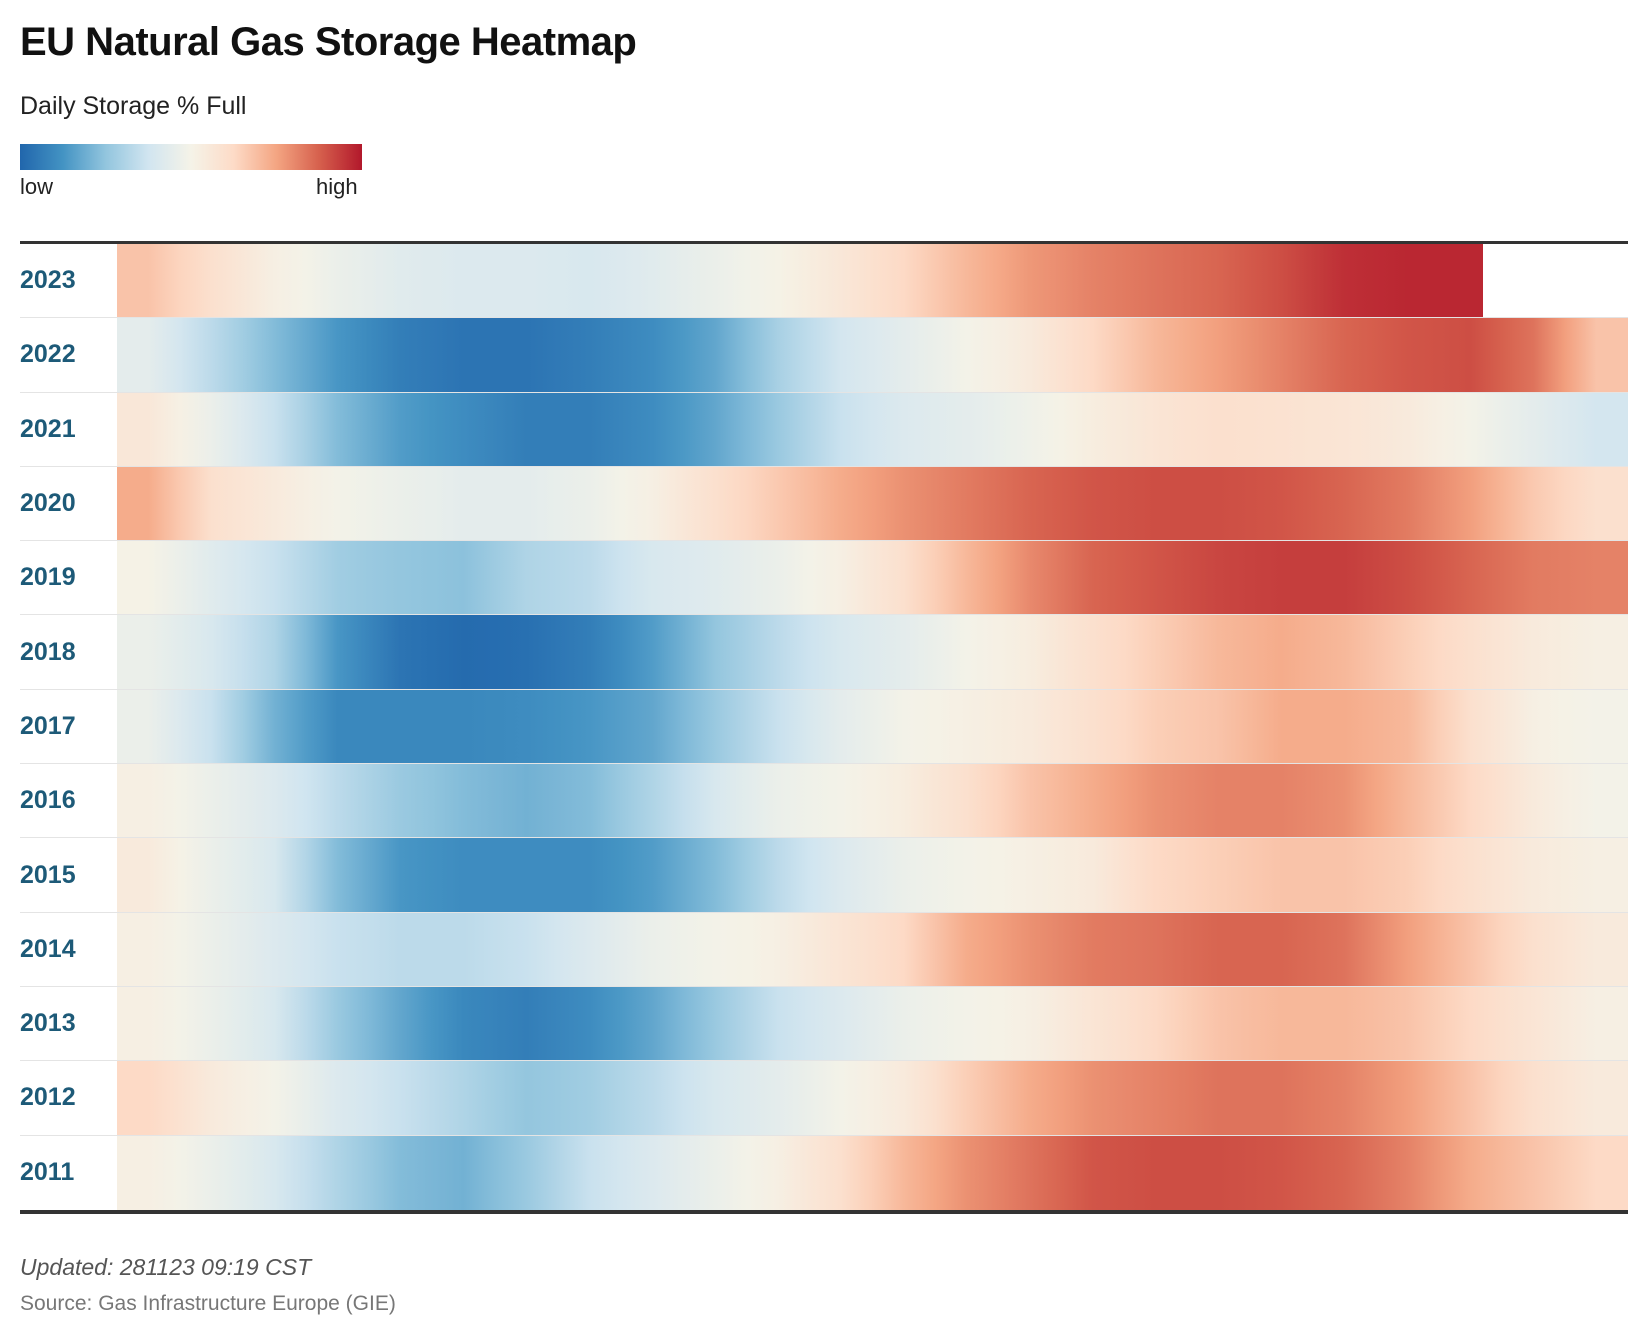  Describe the element at coordinates (824, 242) in the screenshot. I see `top-rule` at that location.